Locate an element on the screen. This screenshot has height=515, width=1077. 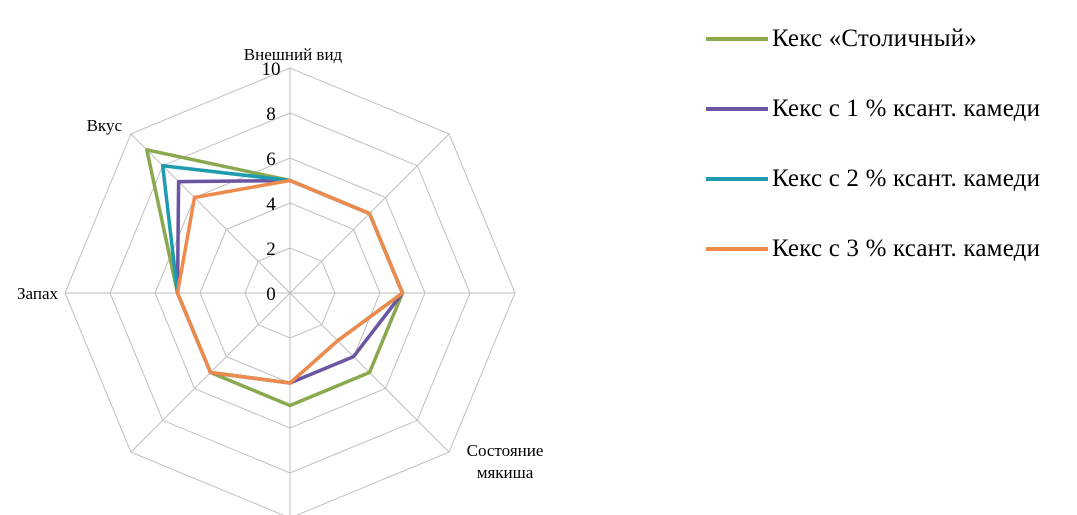
radar-series is located at coordinates (275, 278).